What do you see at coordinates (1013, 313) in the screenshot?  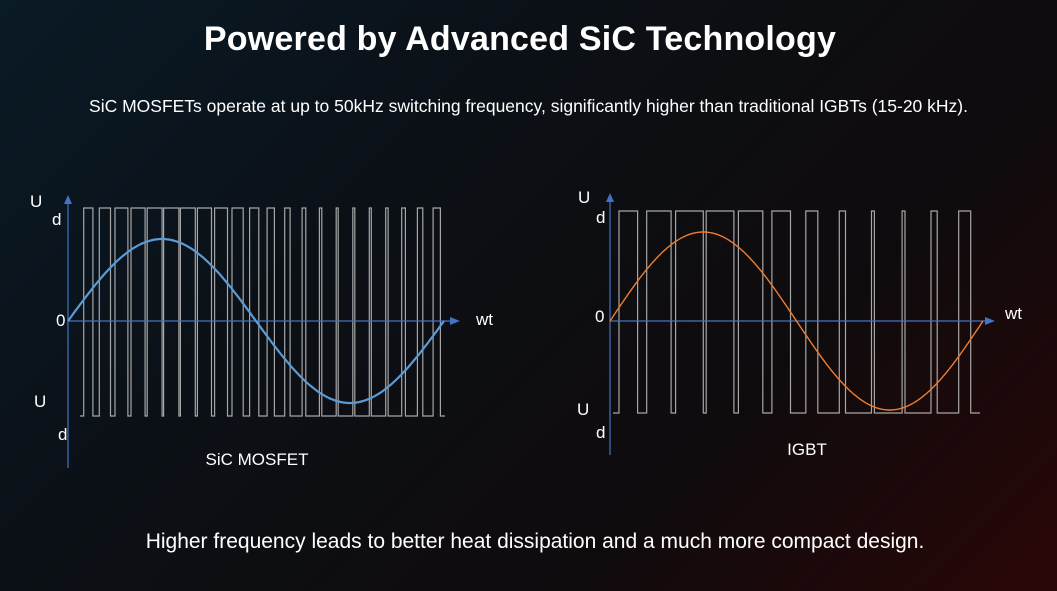 I see `igbt-x-axis-label: wt` at bounding box center [1013, 313].